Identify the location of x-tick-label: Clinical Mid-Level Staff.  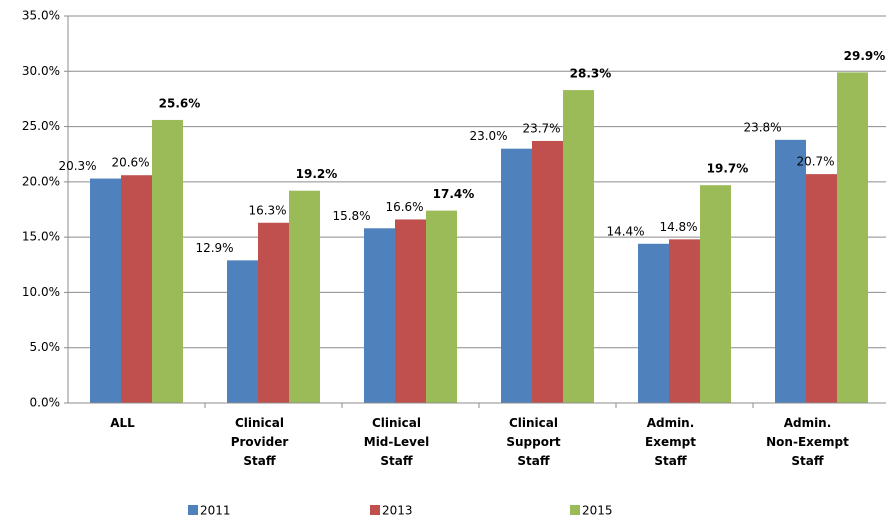
(396, 442).